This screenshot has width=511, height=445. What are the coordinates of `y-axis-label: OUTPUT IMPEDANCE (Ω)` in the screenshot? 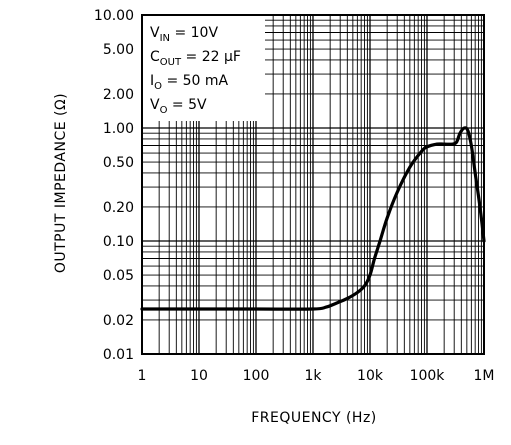 It's located at (61, 183).